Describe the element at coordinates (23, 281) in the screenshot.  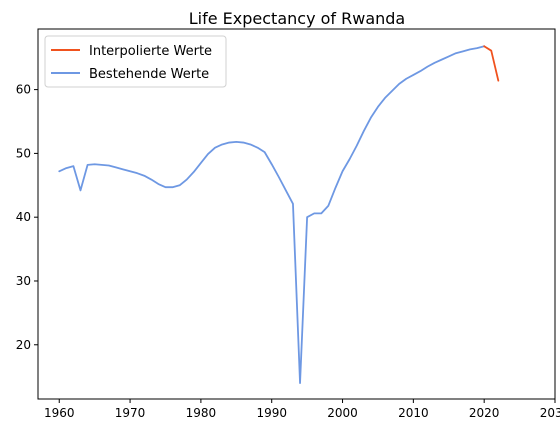
I see `y-tick-label: 30` at that location.